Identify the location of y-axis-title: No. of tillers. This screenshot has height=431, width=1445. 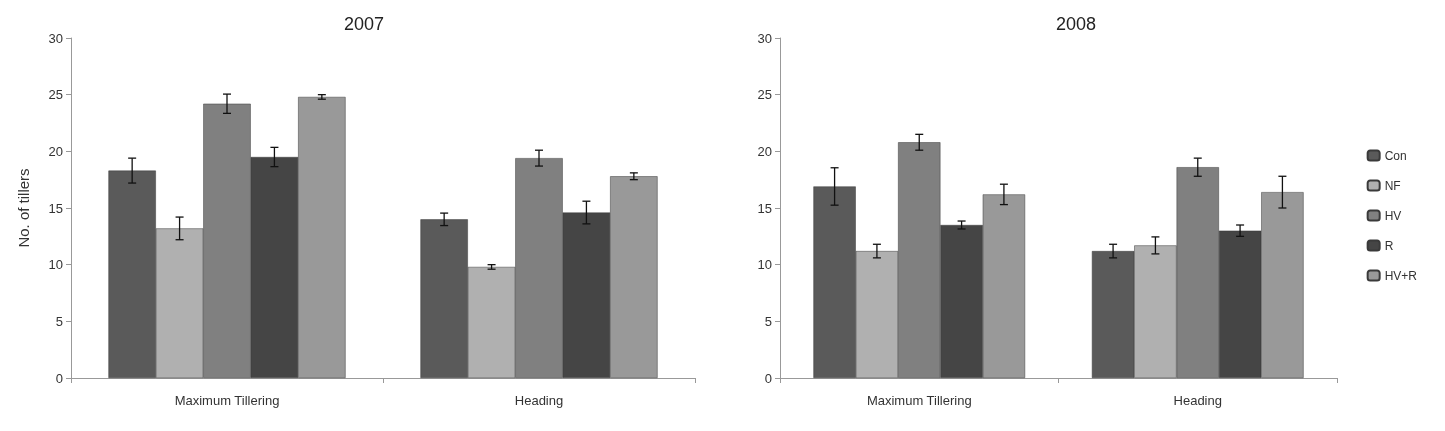
(23, 208).